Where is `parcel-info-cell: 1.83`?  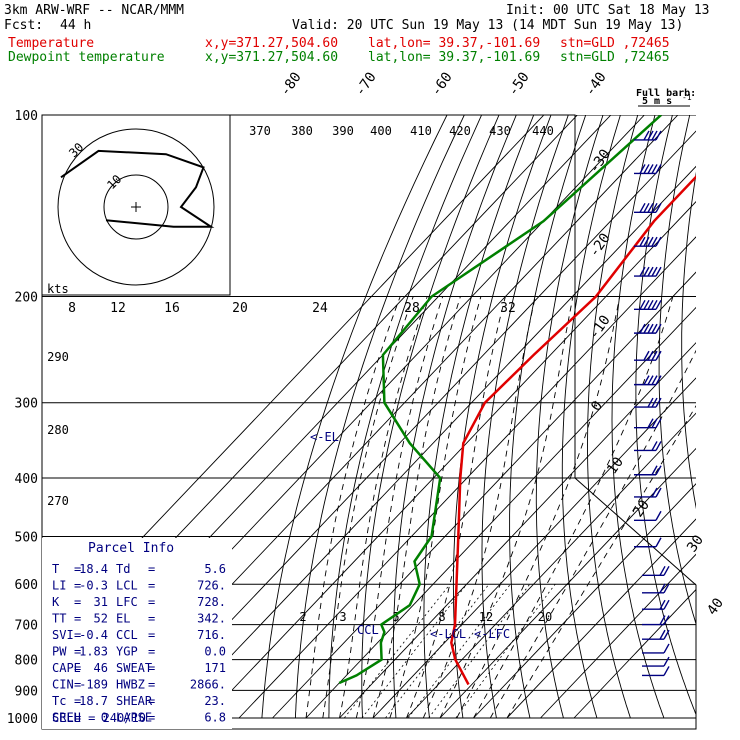
parcel-info-cell: 1.83 is located at coordinates (93, 652).